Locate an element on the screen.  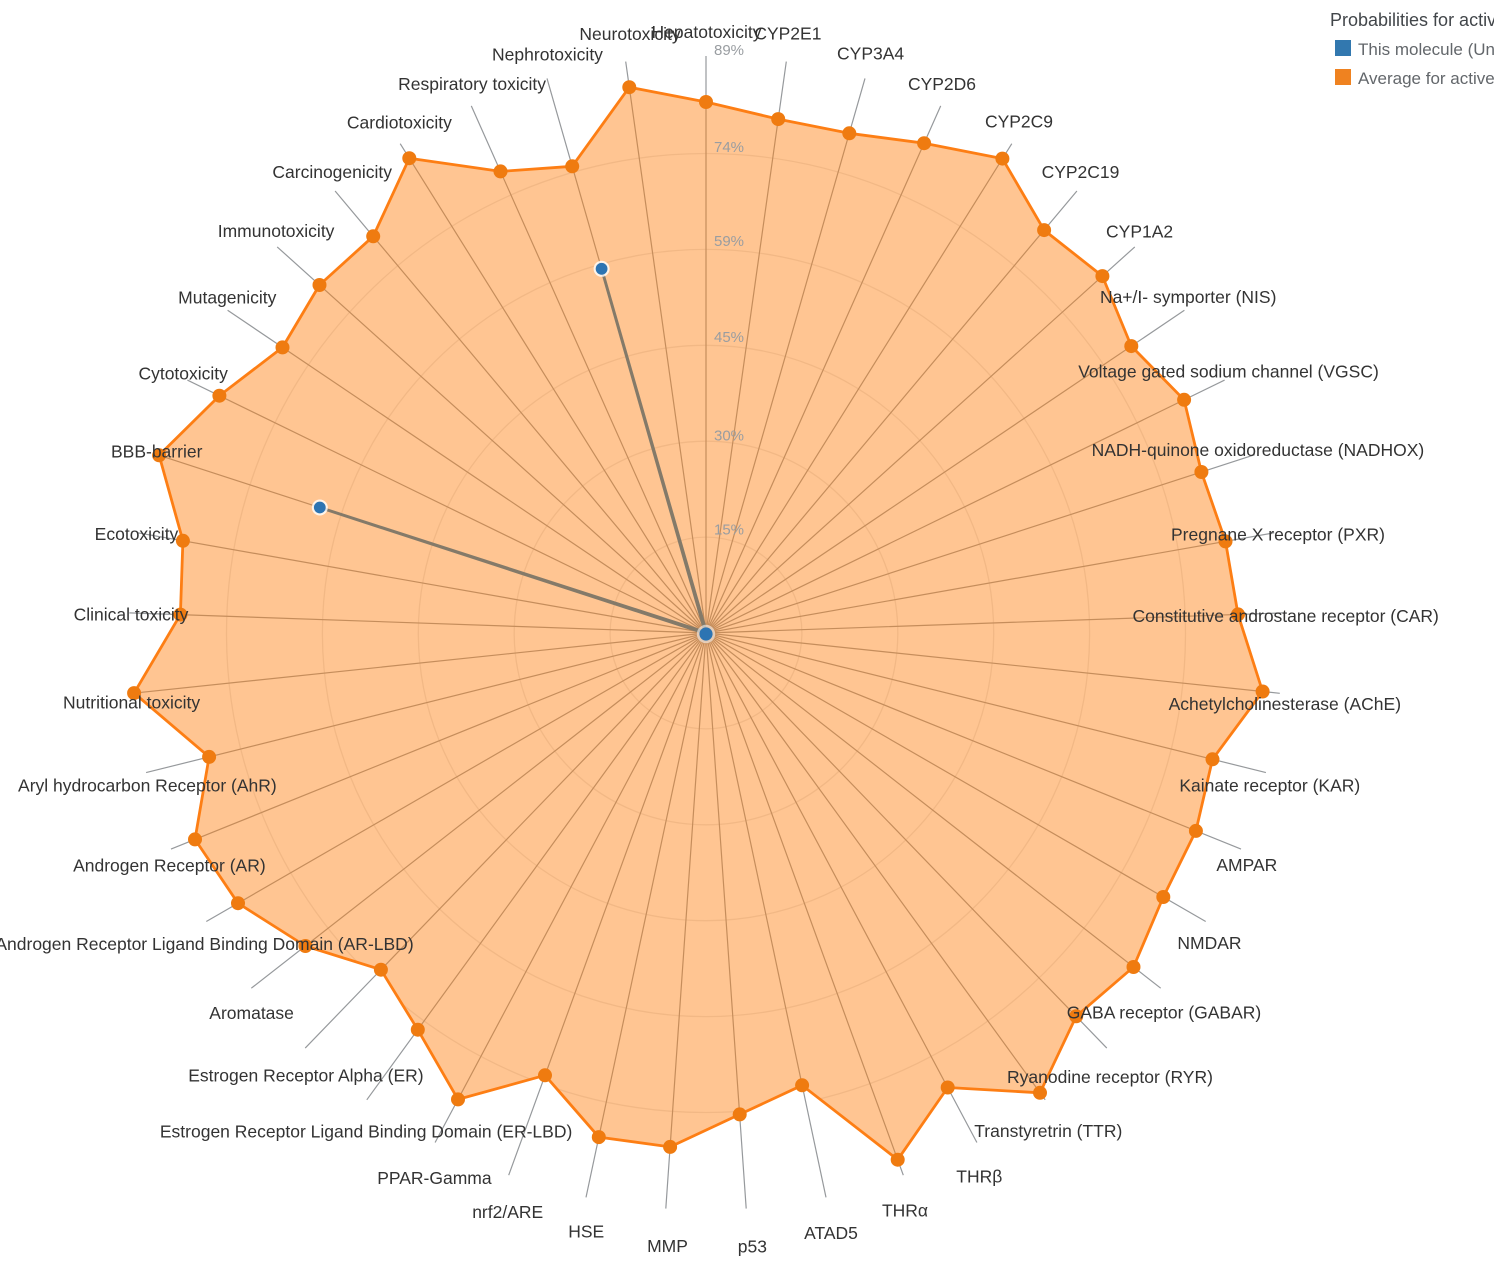
svg-text: 30% is located at coordinates (729, 436).